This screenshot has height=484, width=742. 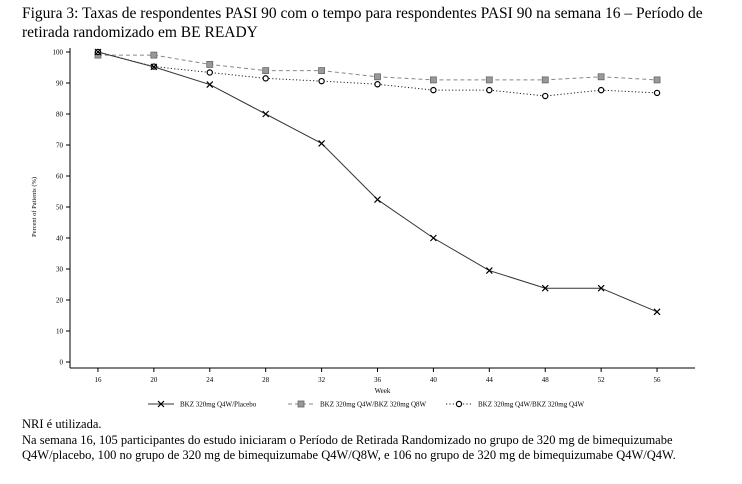 What do you see at coordinates (383, 391) in the screenshot?
I see `x-axis-title: Week` at bounding box center [383, 391].